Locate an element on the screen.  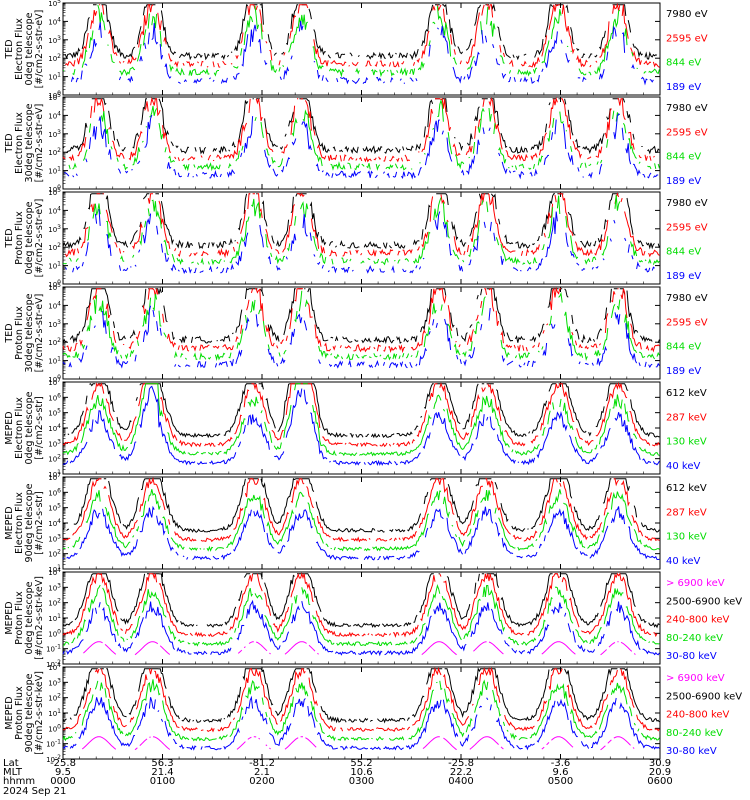
legend-entry: 40 keV is located at coordinates (683, 561).